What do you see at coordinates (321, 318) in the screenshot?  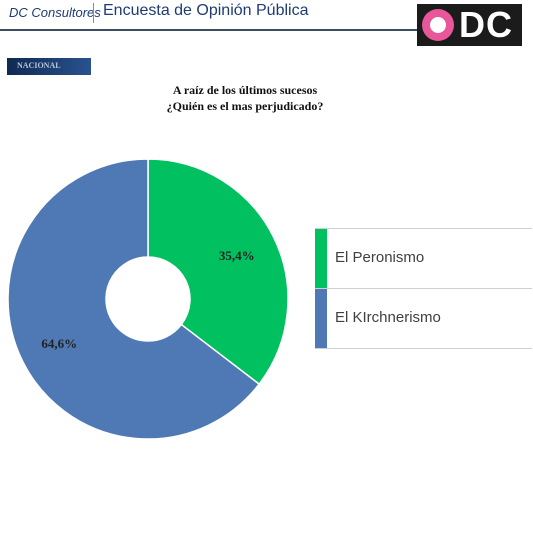 I see `legend-swatch-kirchnerismo` at bounding box center [321, 318].